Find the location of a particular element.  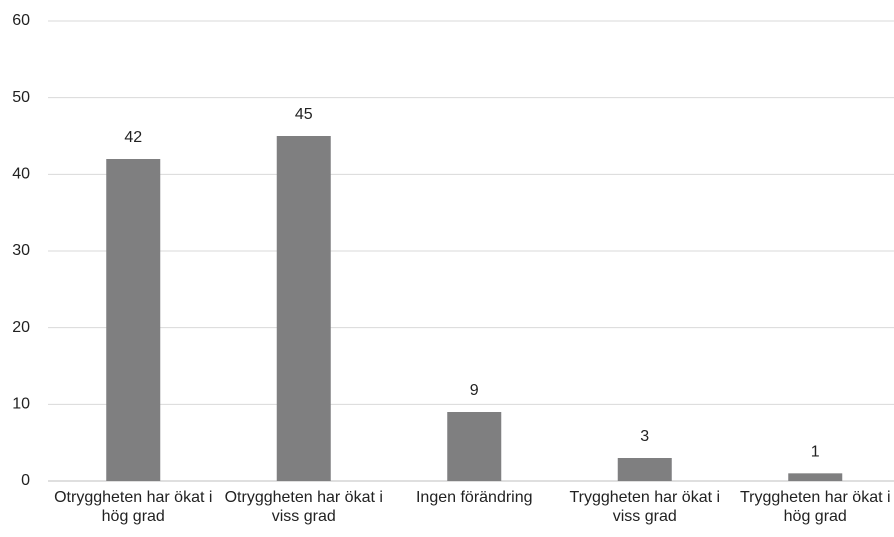

data-label: 9 is located at coordinates (474, 390).